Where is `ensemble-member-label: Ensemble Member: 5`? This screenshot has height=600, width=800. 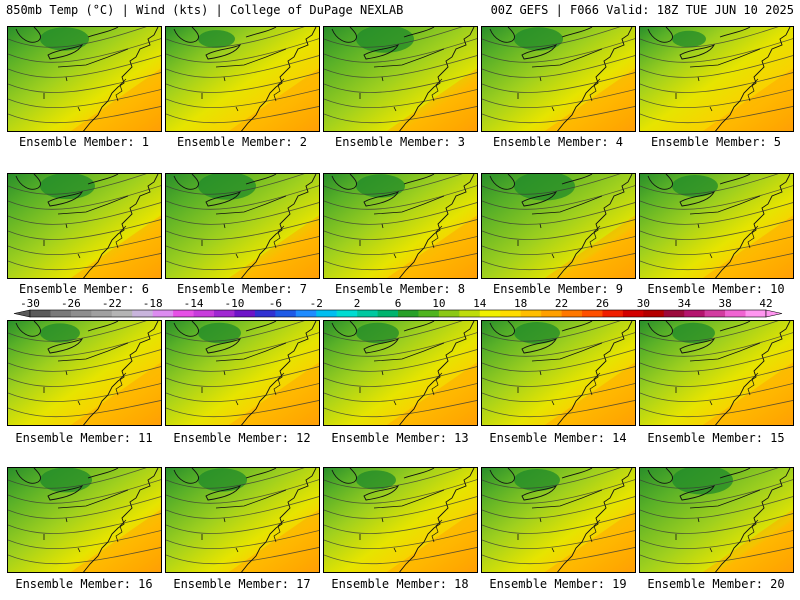 ensemble-member-label: Ensemble Member: 5 is located at coordinates (716, 142).